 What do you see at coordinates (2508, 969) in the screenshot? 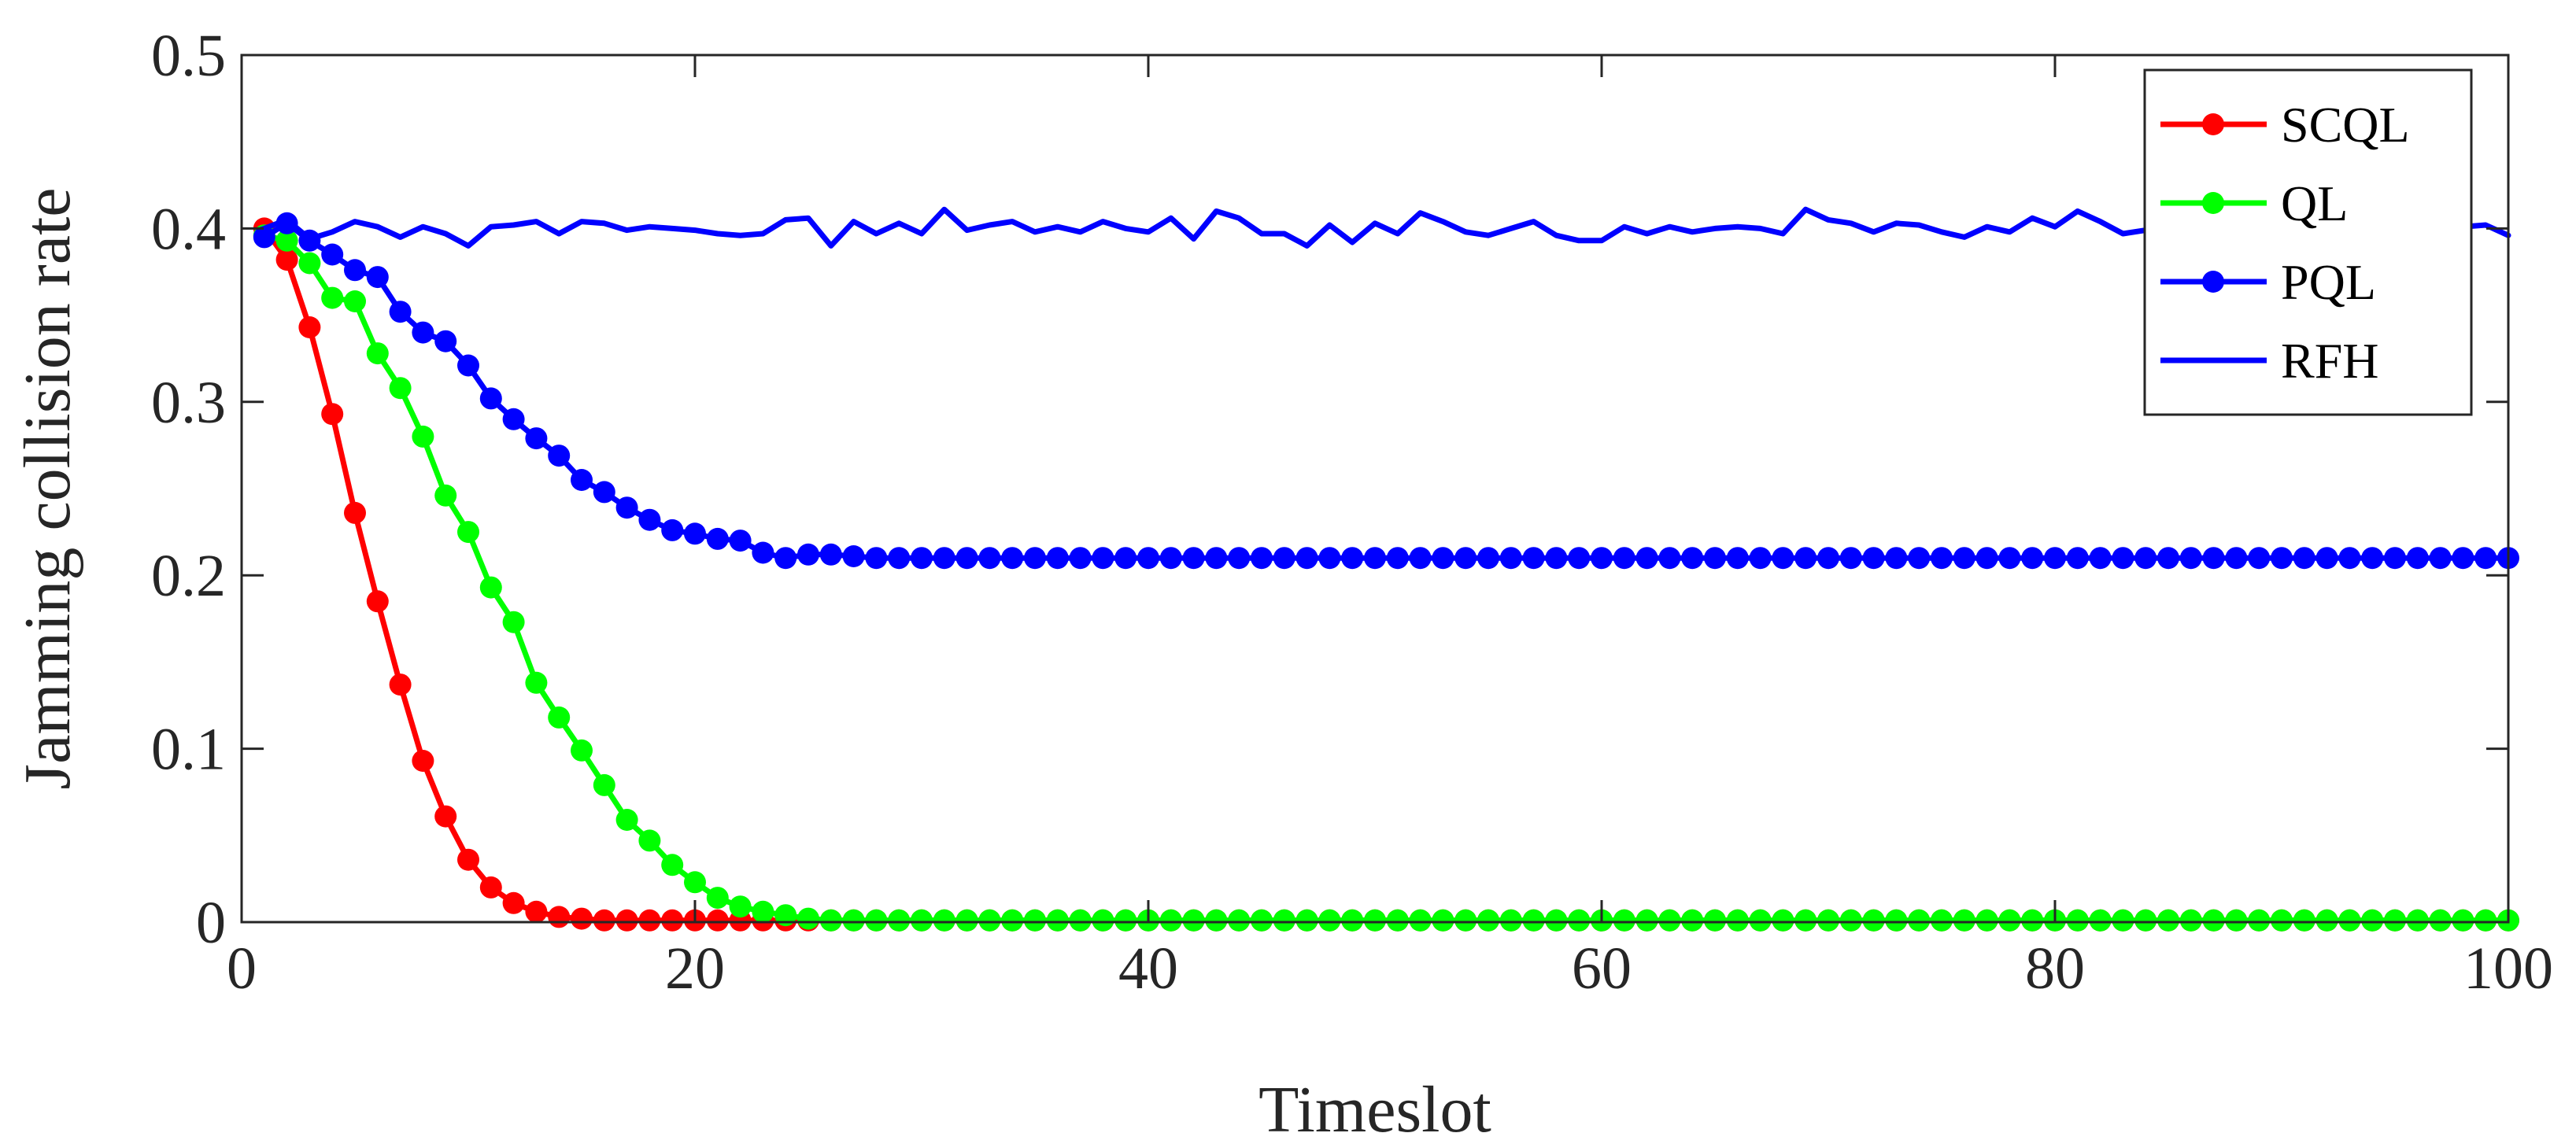
I see `x-tick-label-100: 100` at bounding box center [2508, 969].